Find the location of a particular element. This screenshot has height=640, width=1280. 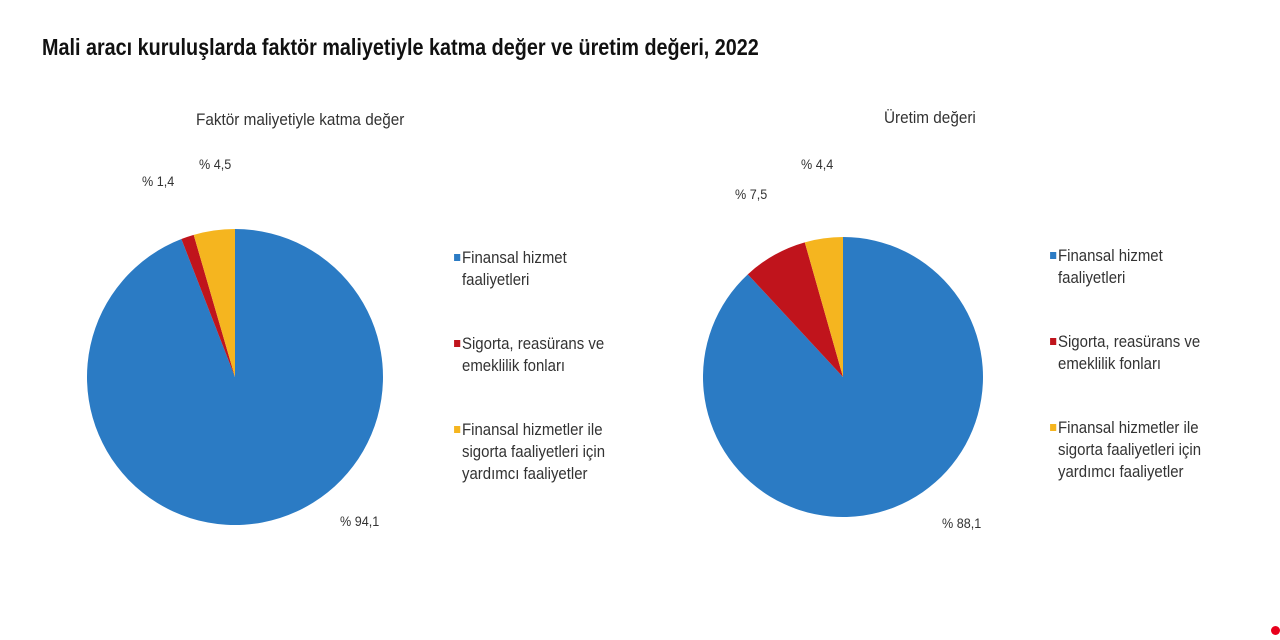

red-dot-marker is located at coordinates (1275, 630).